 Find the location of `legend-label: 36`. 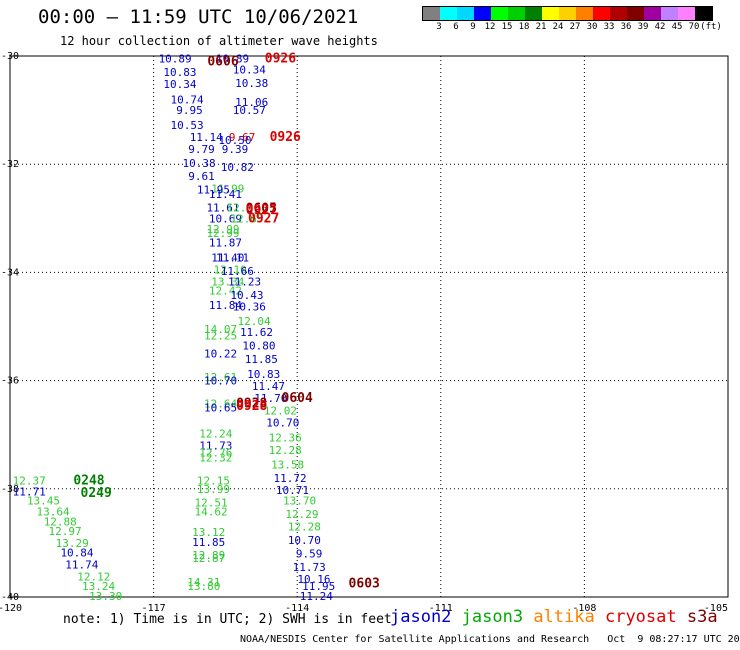

legend-label: 36 is located at coordinates (626, 27).